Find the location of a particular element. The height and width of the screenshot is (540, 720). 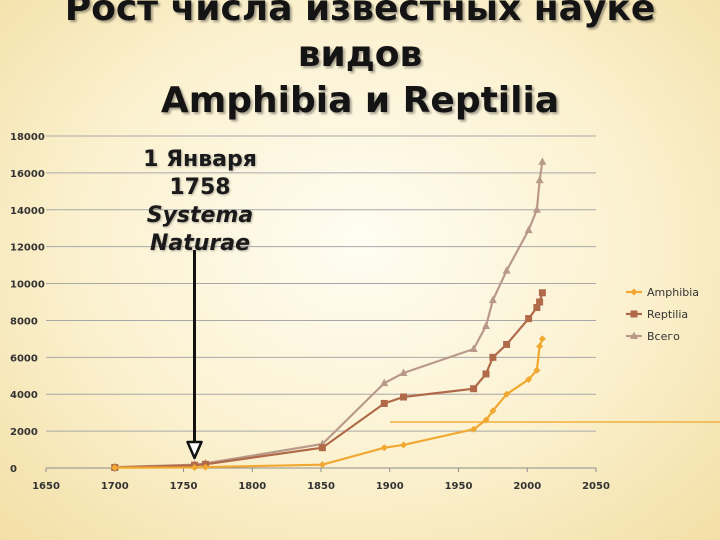

x-tick-label: 1950 is located at coordinates (459, 486).